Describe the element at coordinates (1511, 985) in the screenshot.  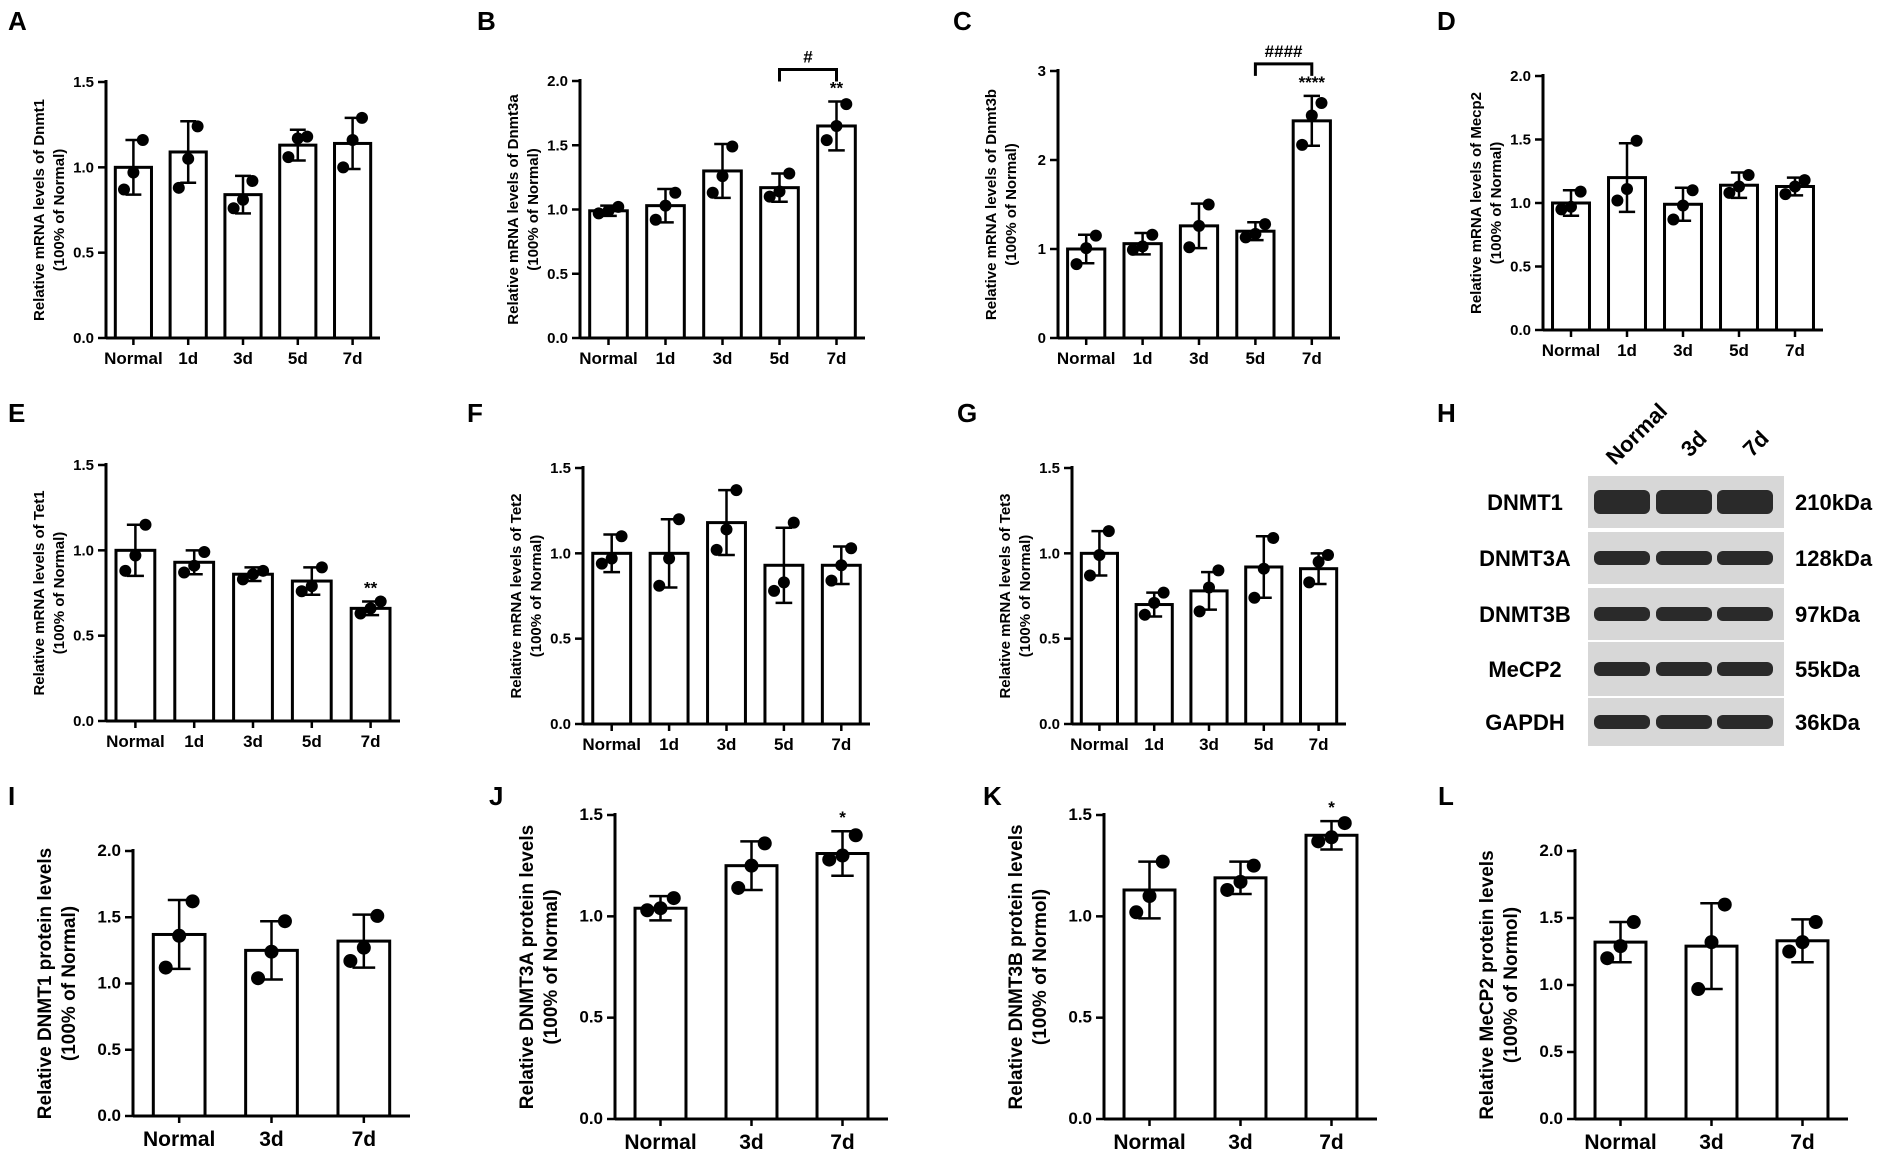
I see `y-axis-label-units: (100% of Normol)` at that location.